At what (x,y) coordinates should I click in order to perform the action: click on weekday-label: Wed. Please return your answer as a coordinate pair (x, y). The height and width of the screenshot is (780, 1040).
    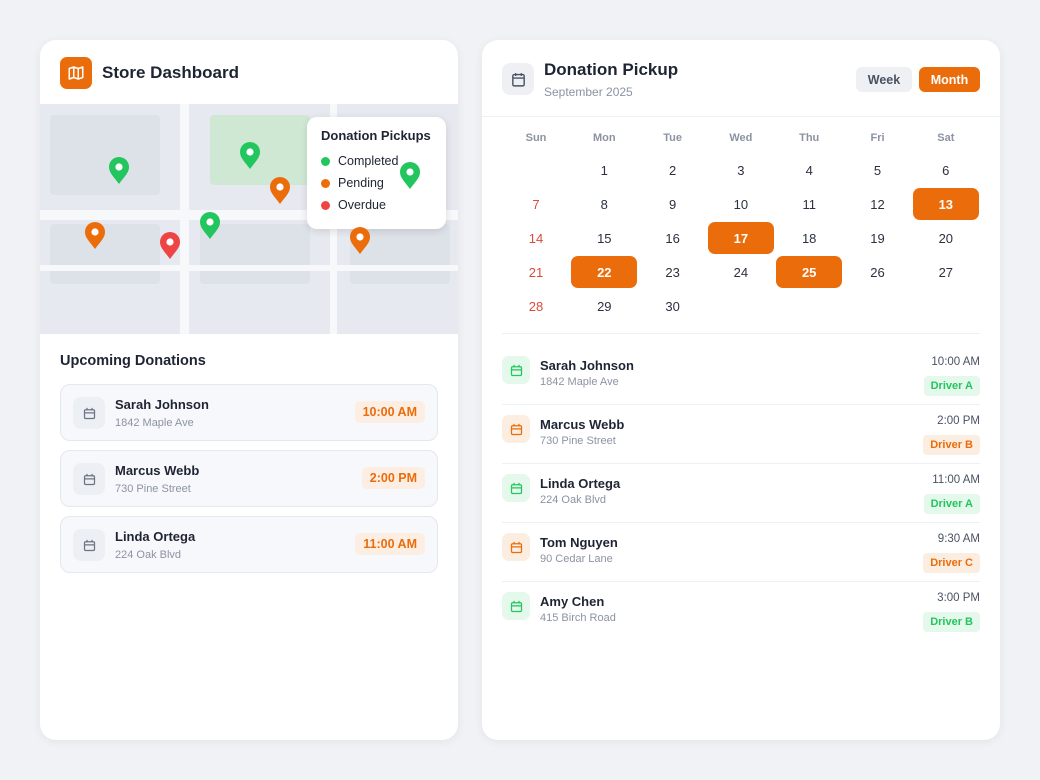
    Looking at the image, I should click on (741, 138).